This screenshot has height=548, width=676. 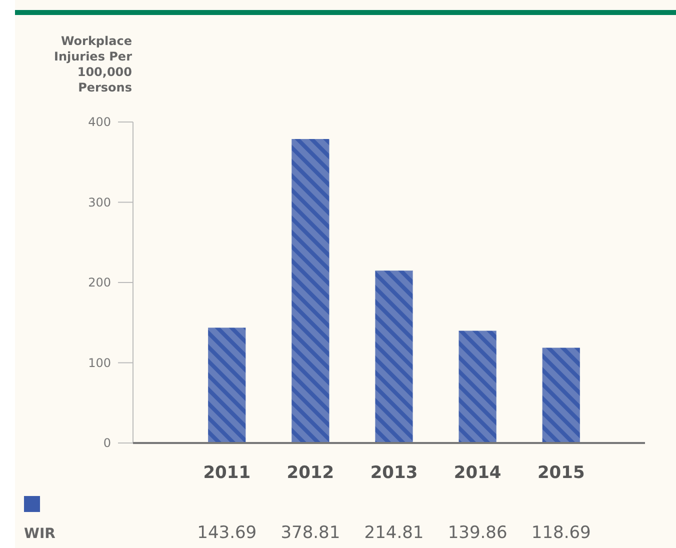 I want to click on x-tick-label: 2011, so click(x=227, y=473).